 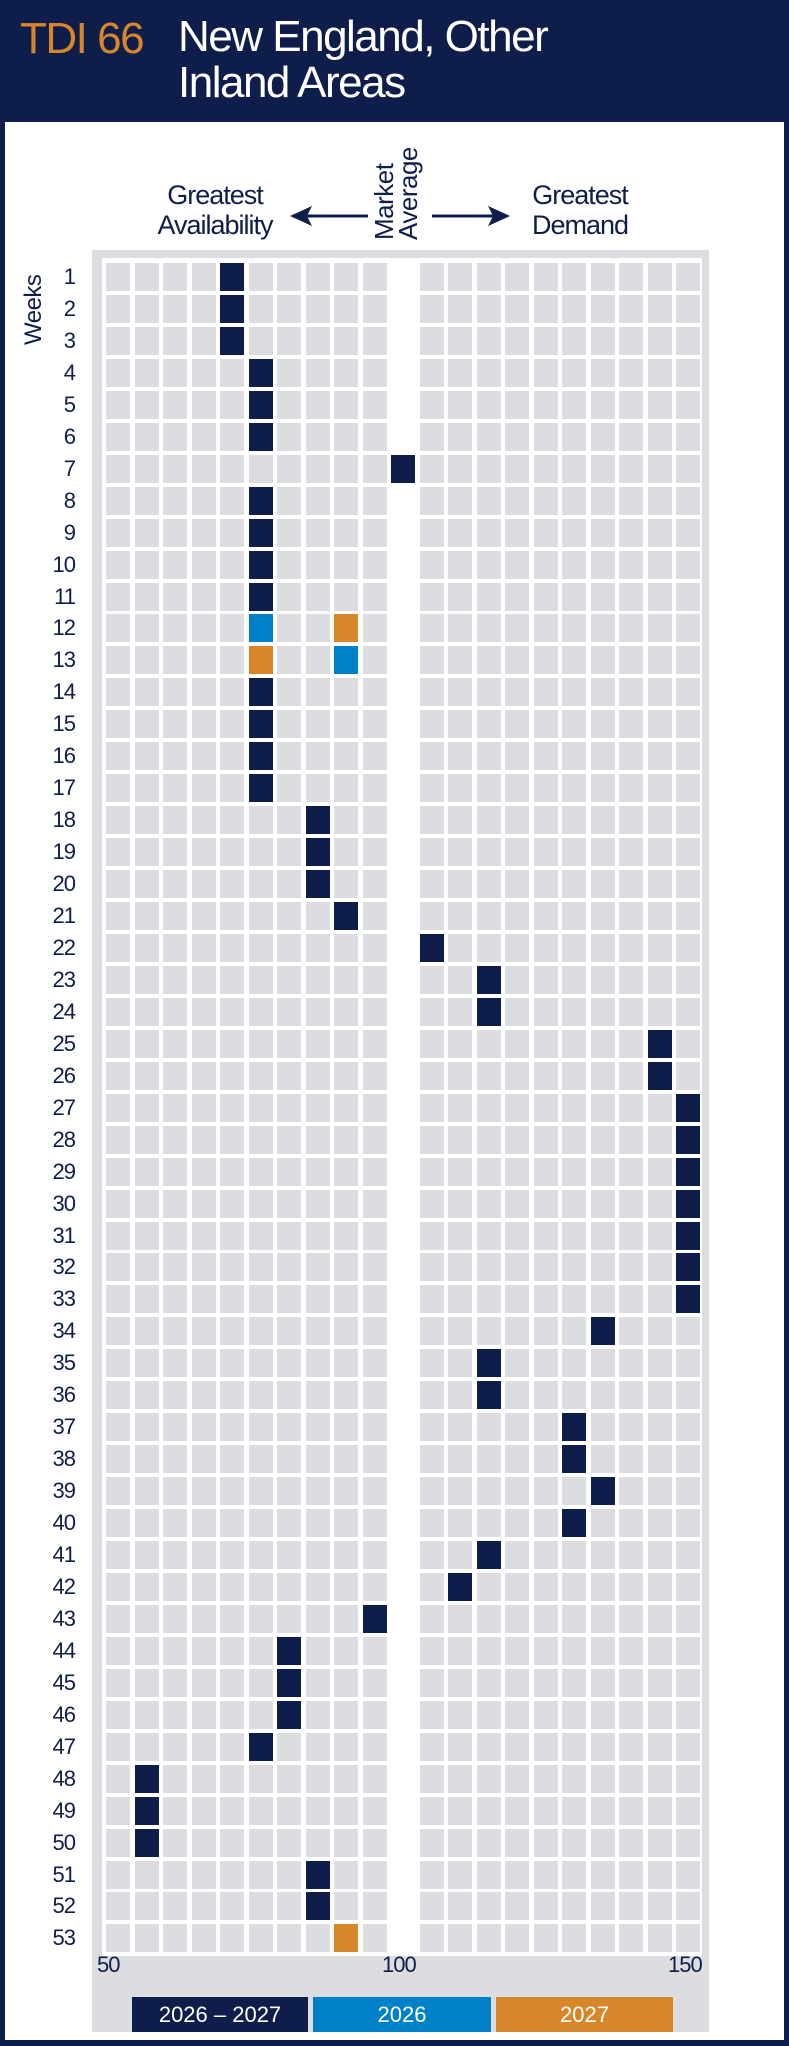 What do you see at coordinates (64, 1491) in the screenshot?
I see `week-label: 39` at bounding box center [64, 1491].